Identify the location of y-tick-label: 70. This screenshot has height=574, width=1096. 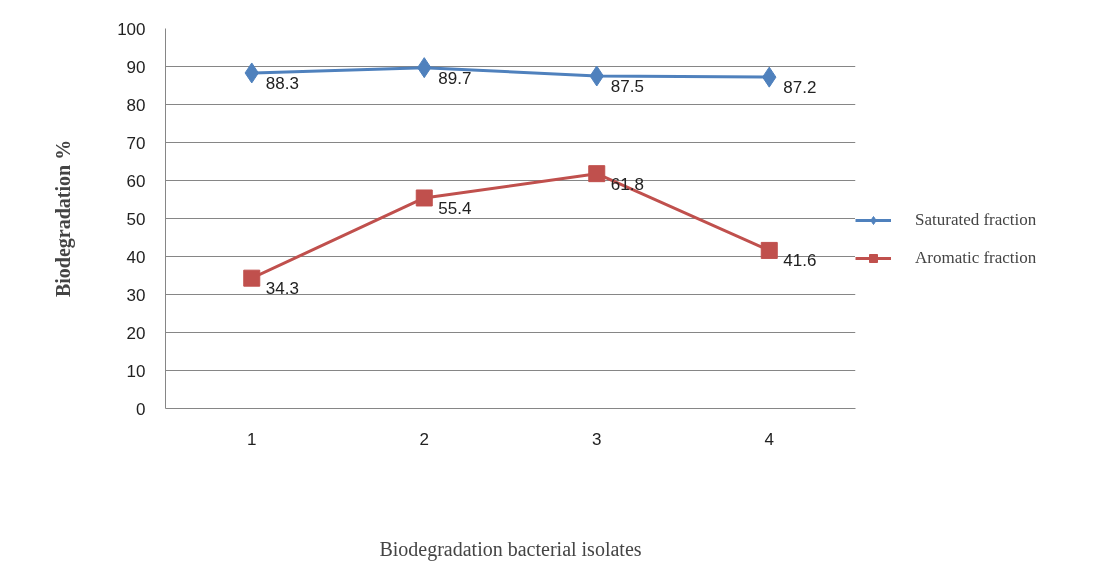
(136, 143).